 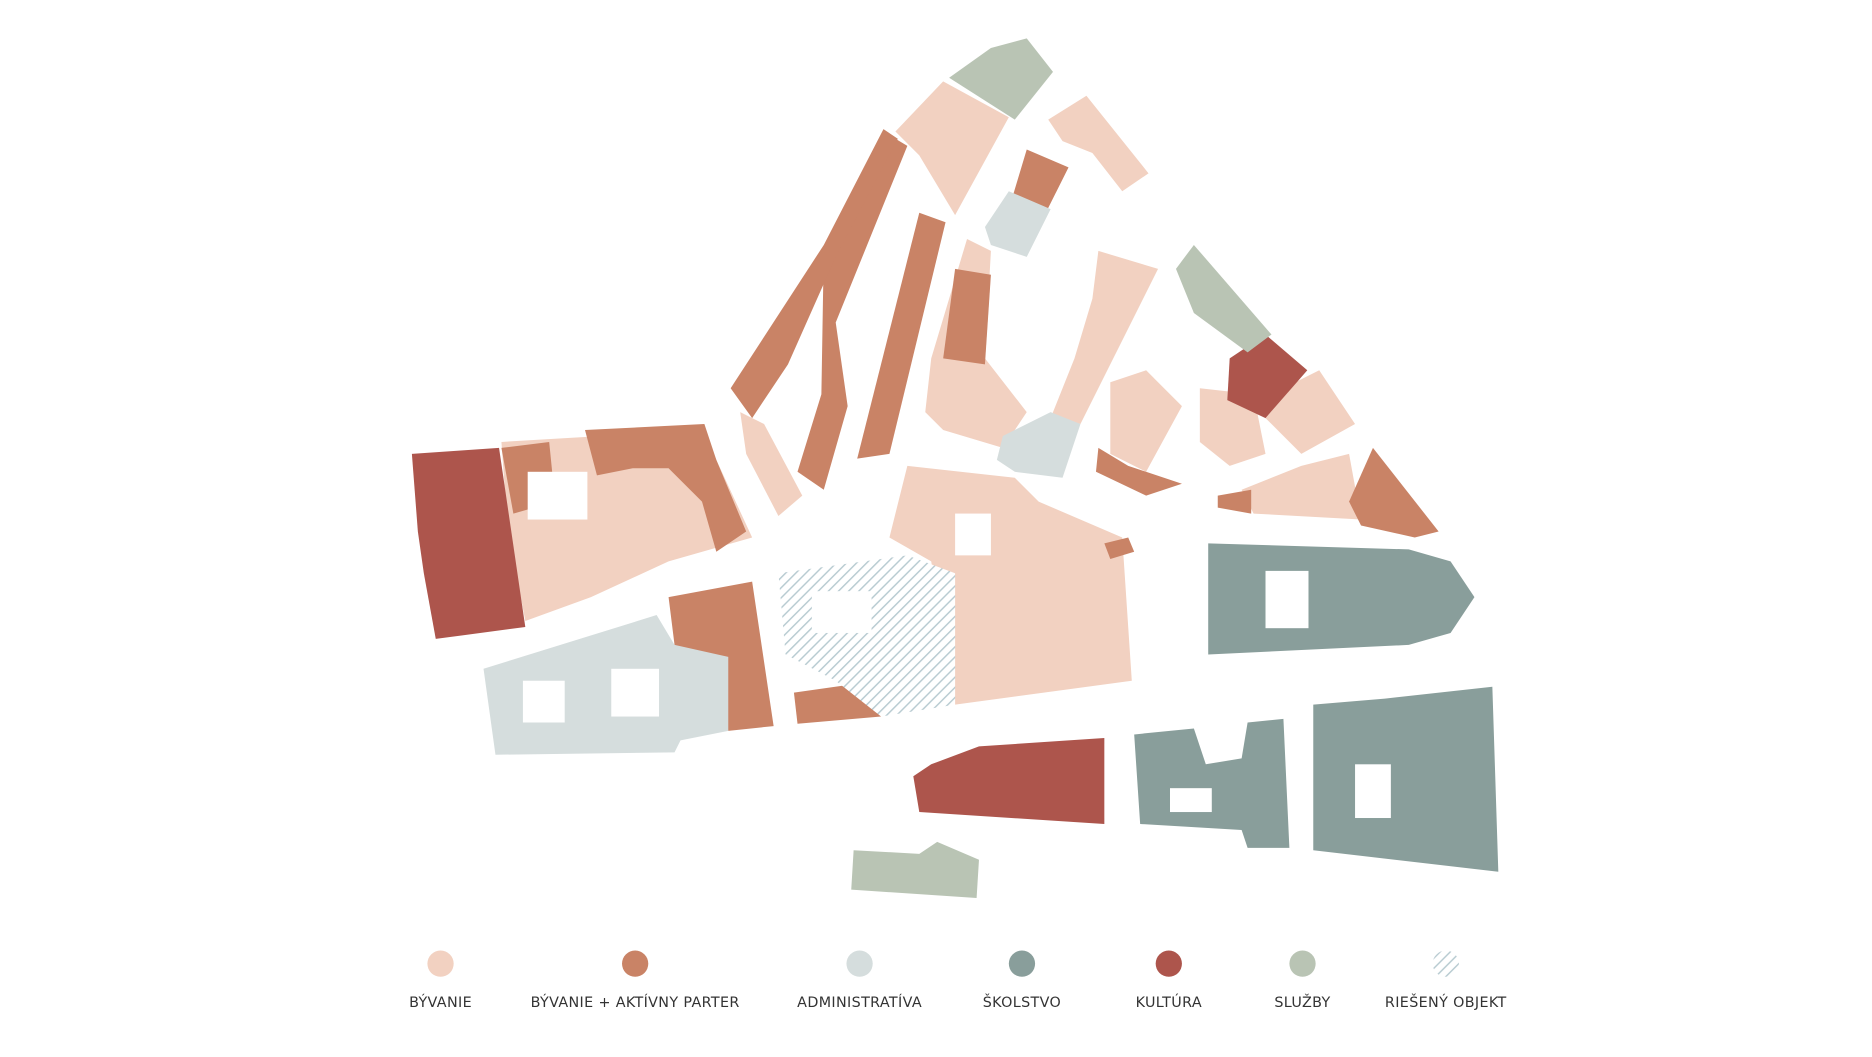 What do you see at coordinates (1302, 1002) in the screenshot?
I see `legend-label: SLUŽBY` at bounding box center [1302, 1002].